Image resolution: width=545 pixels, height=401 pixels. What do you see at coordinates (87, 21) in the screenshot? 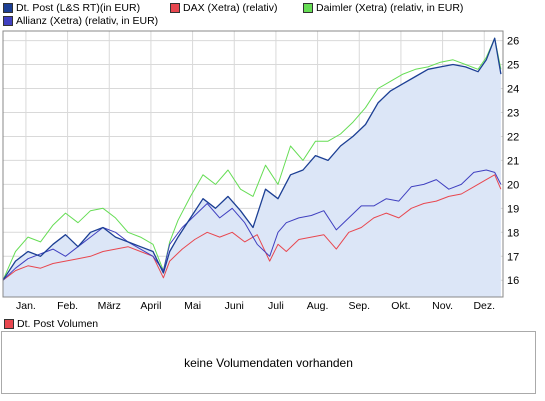
I see `legend-label: Allianz (Xetra) (relativ, in EUR)` at bounding box center [87, 21].